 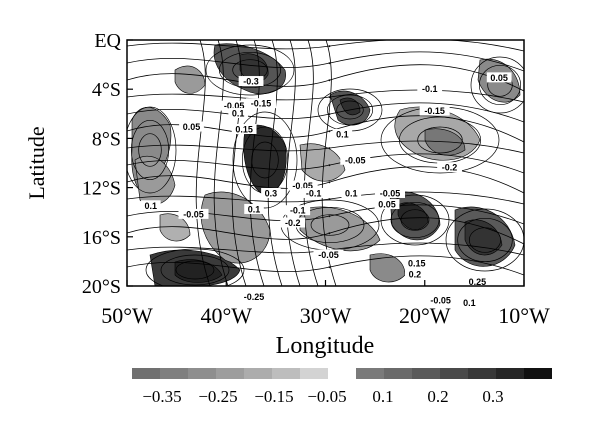 I want to click on x-tick-label: 30°W, so click(x=326, y=315).